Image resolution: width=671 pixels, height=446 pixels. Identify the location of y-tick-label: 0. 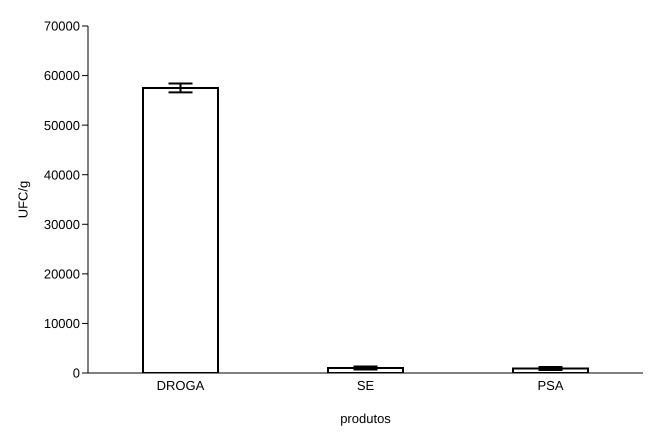
(76, 373).